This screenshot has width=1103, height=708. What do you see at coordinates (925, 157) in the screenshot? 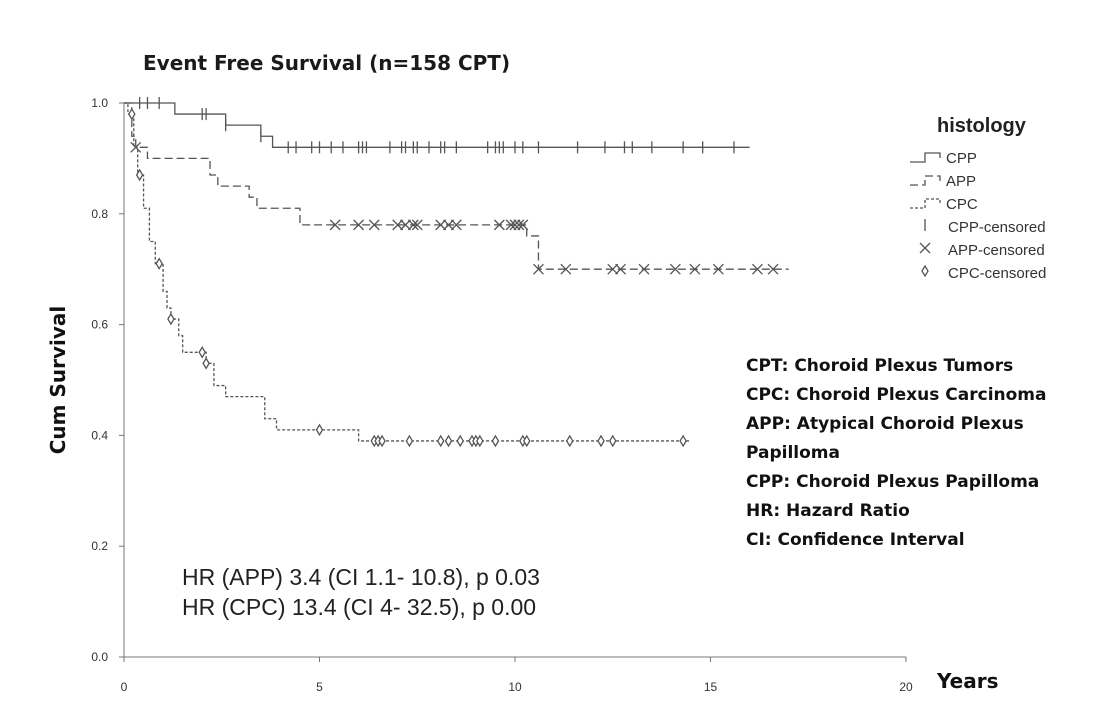
I see `legend-swatch-cpp` at bounding box center [925, 157].